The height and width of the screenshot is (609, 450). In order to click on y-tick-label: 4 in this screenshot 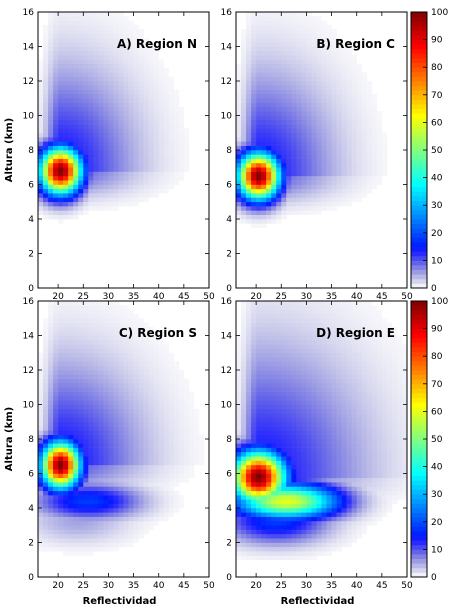, I will do `click(229, 220)`.